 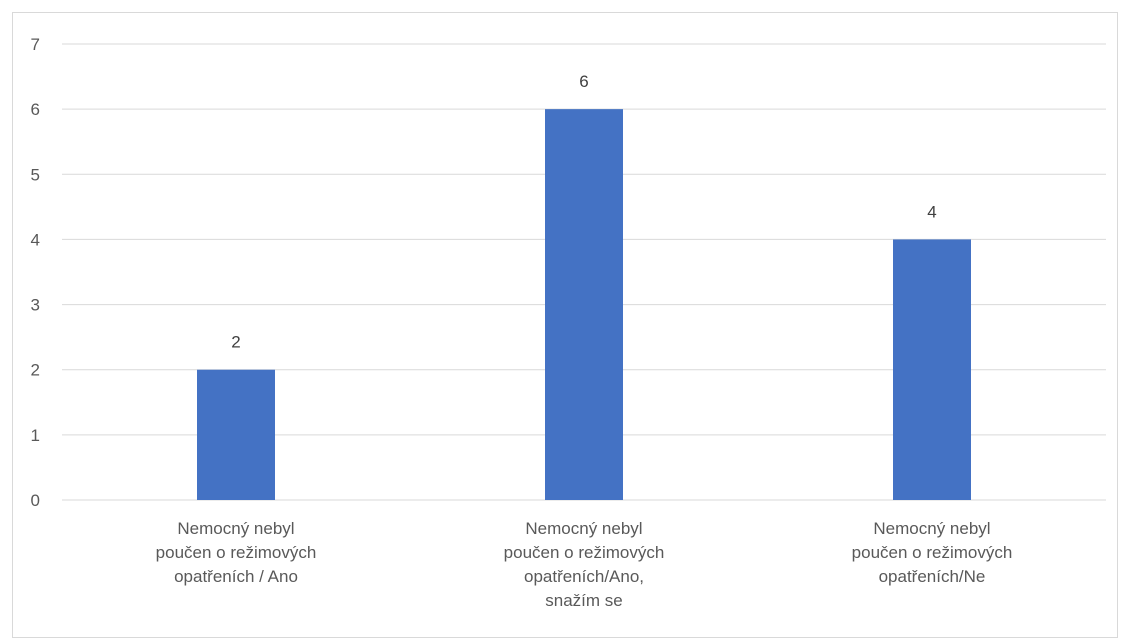 I want to click on y-tick-label: 2, so click(x=35, y=370).